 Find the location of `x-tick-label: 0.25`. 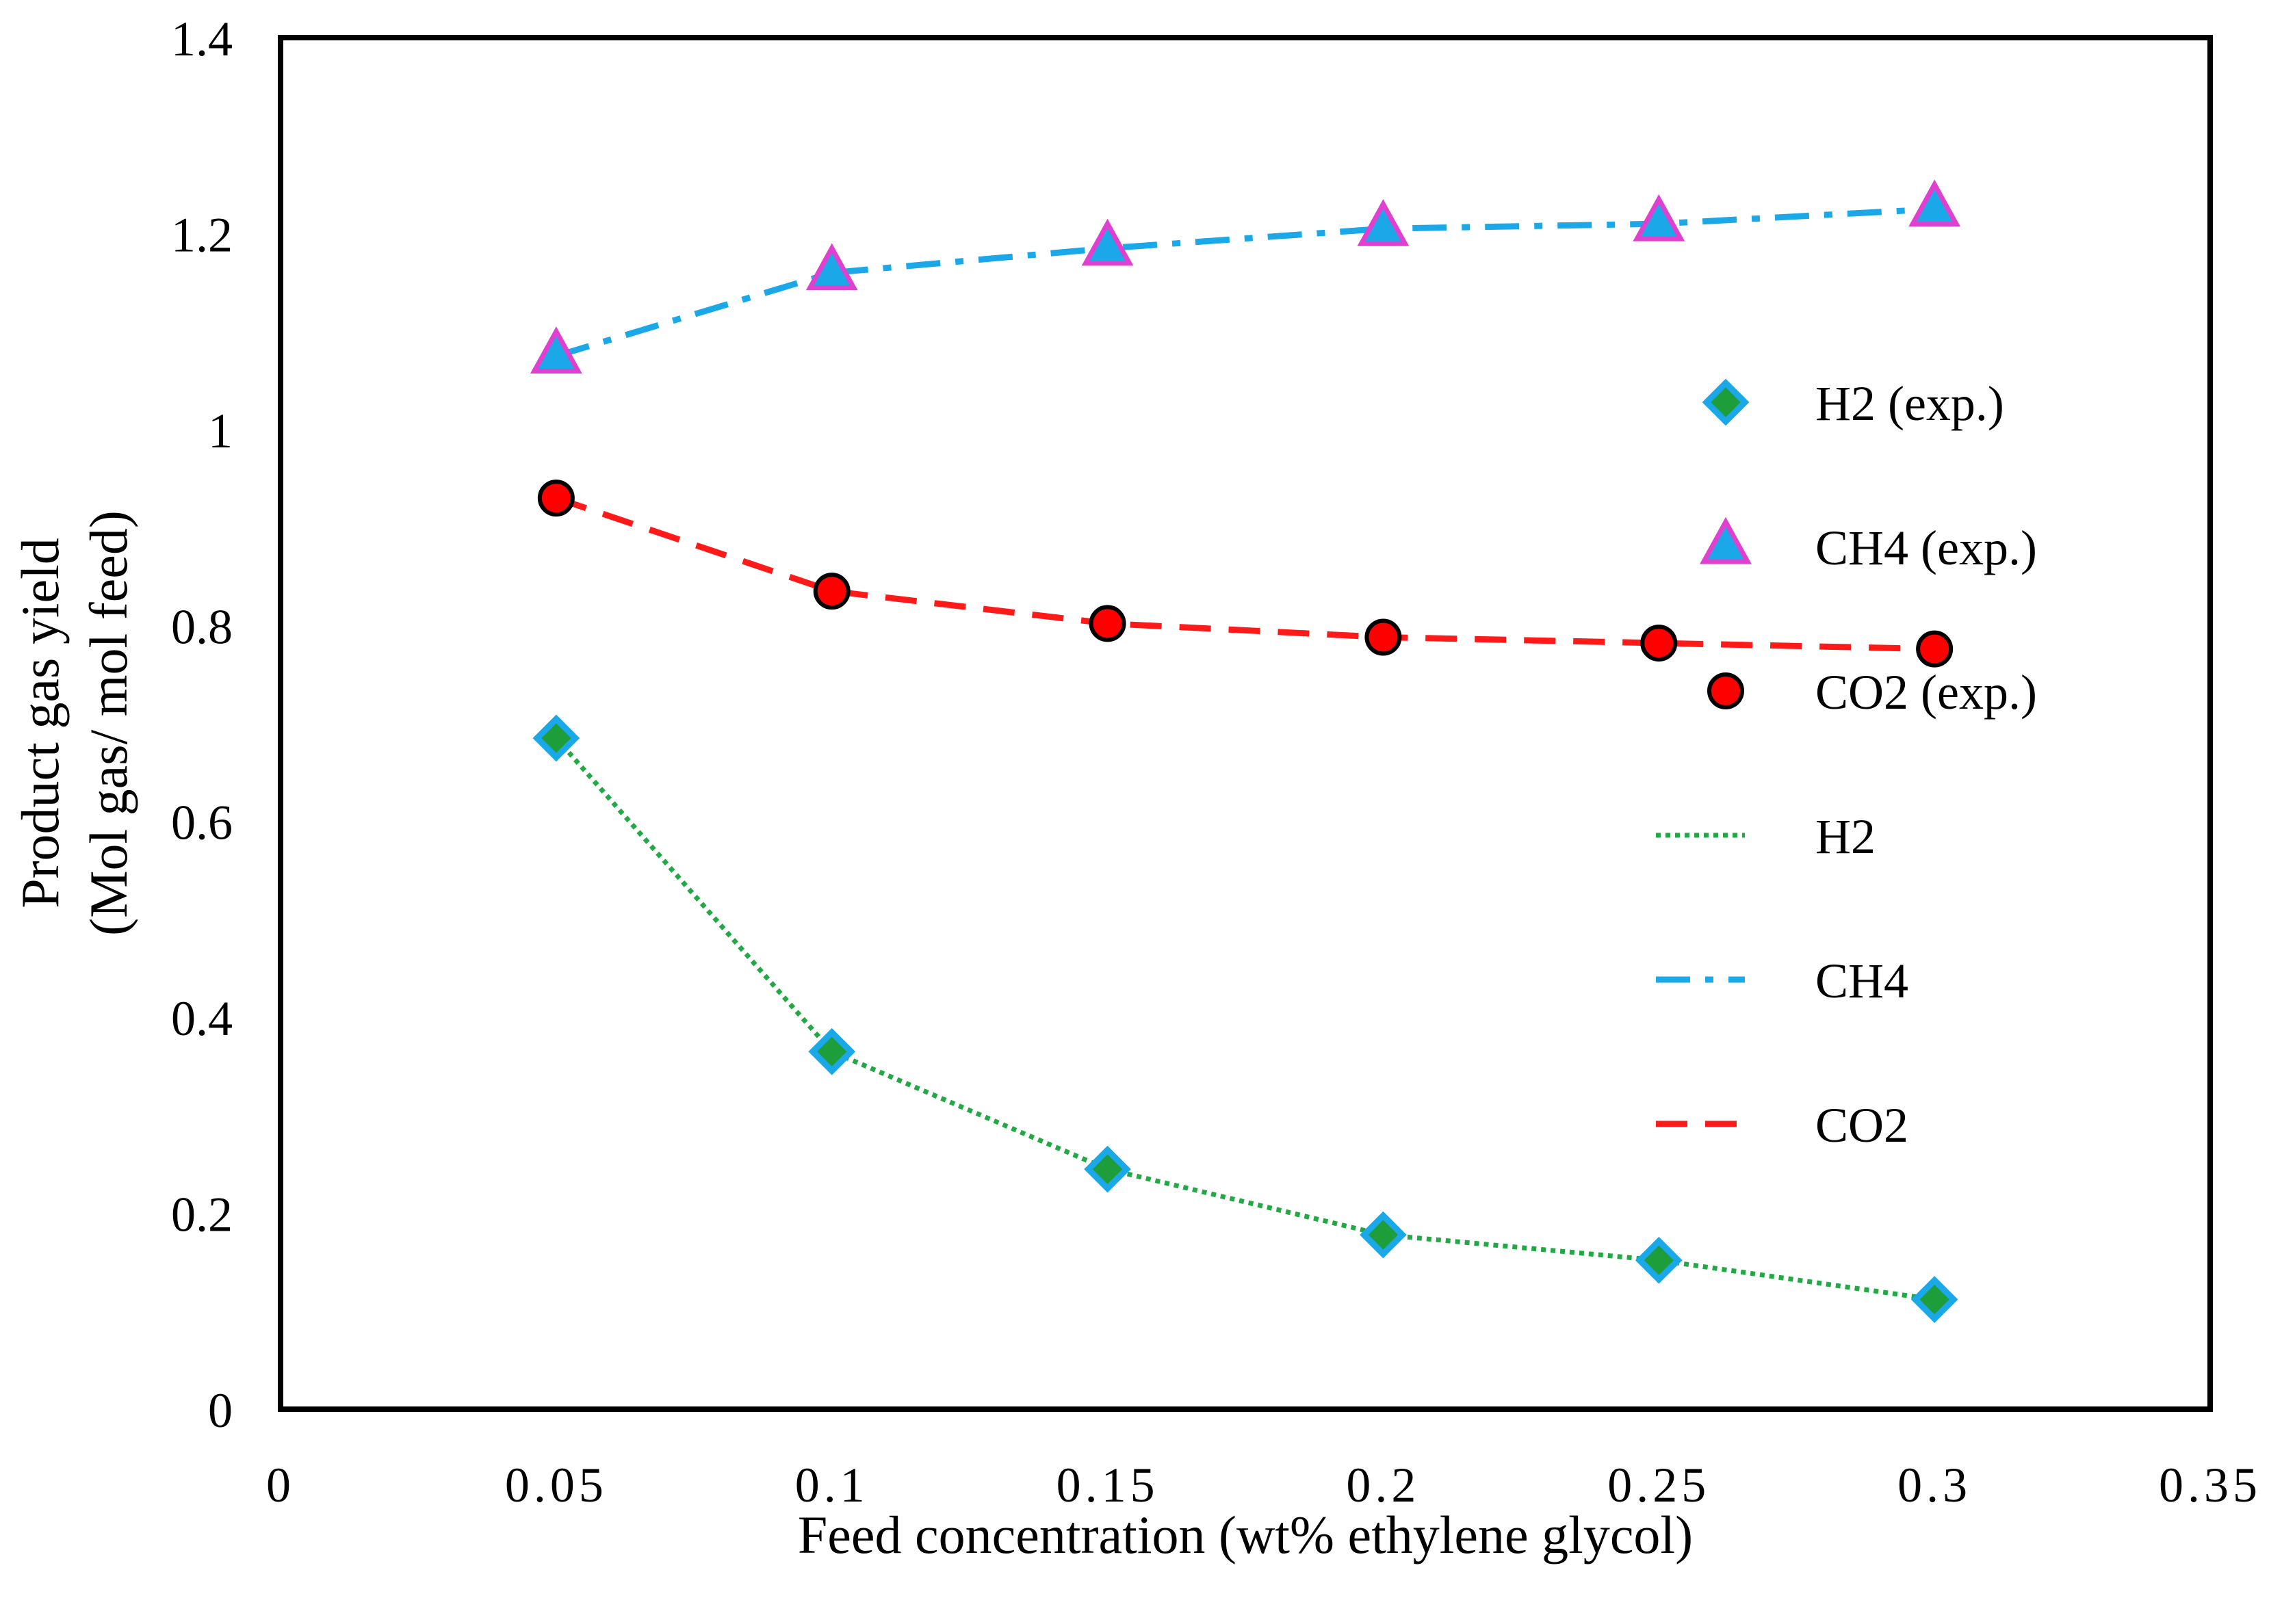

x-tick-label: 0.25 is located at coordinates (1658, 1485).